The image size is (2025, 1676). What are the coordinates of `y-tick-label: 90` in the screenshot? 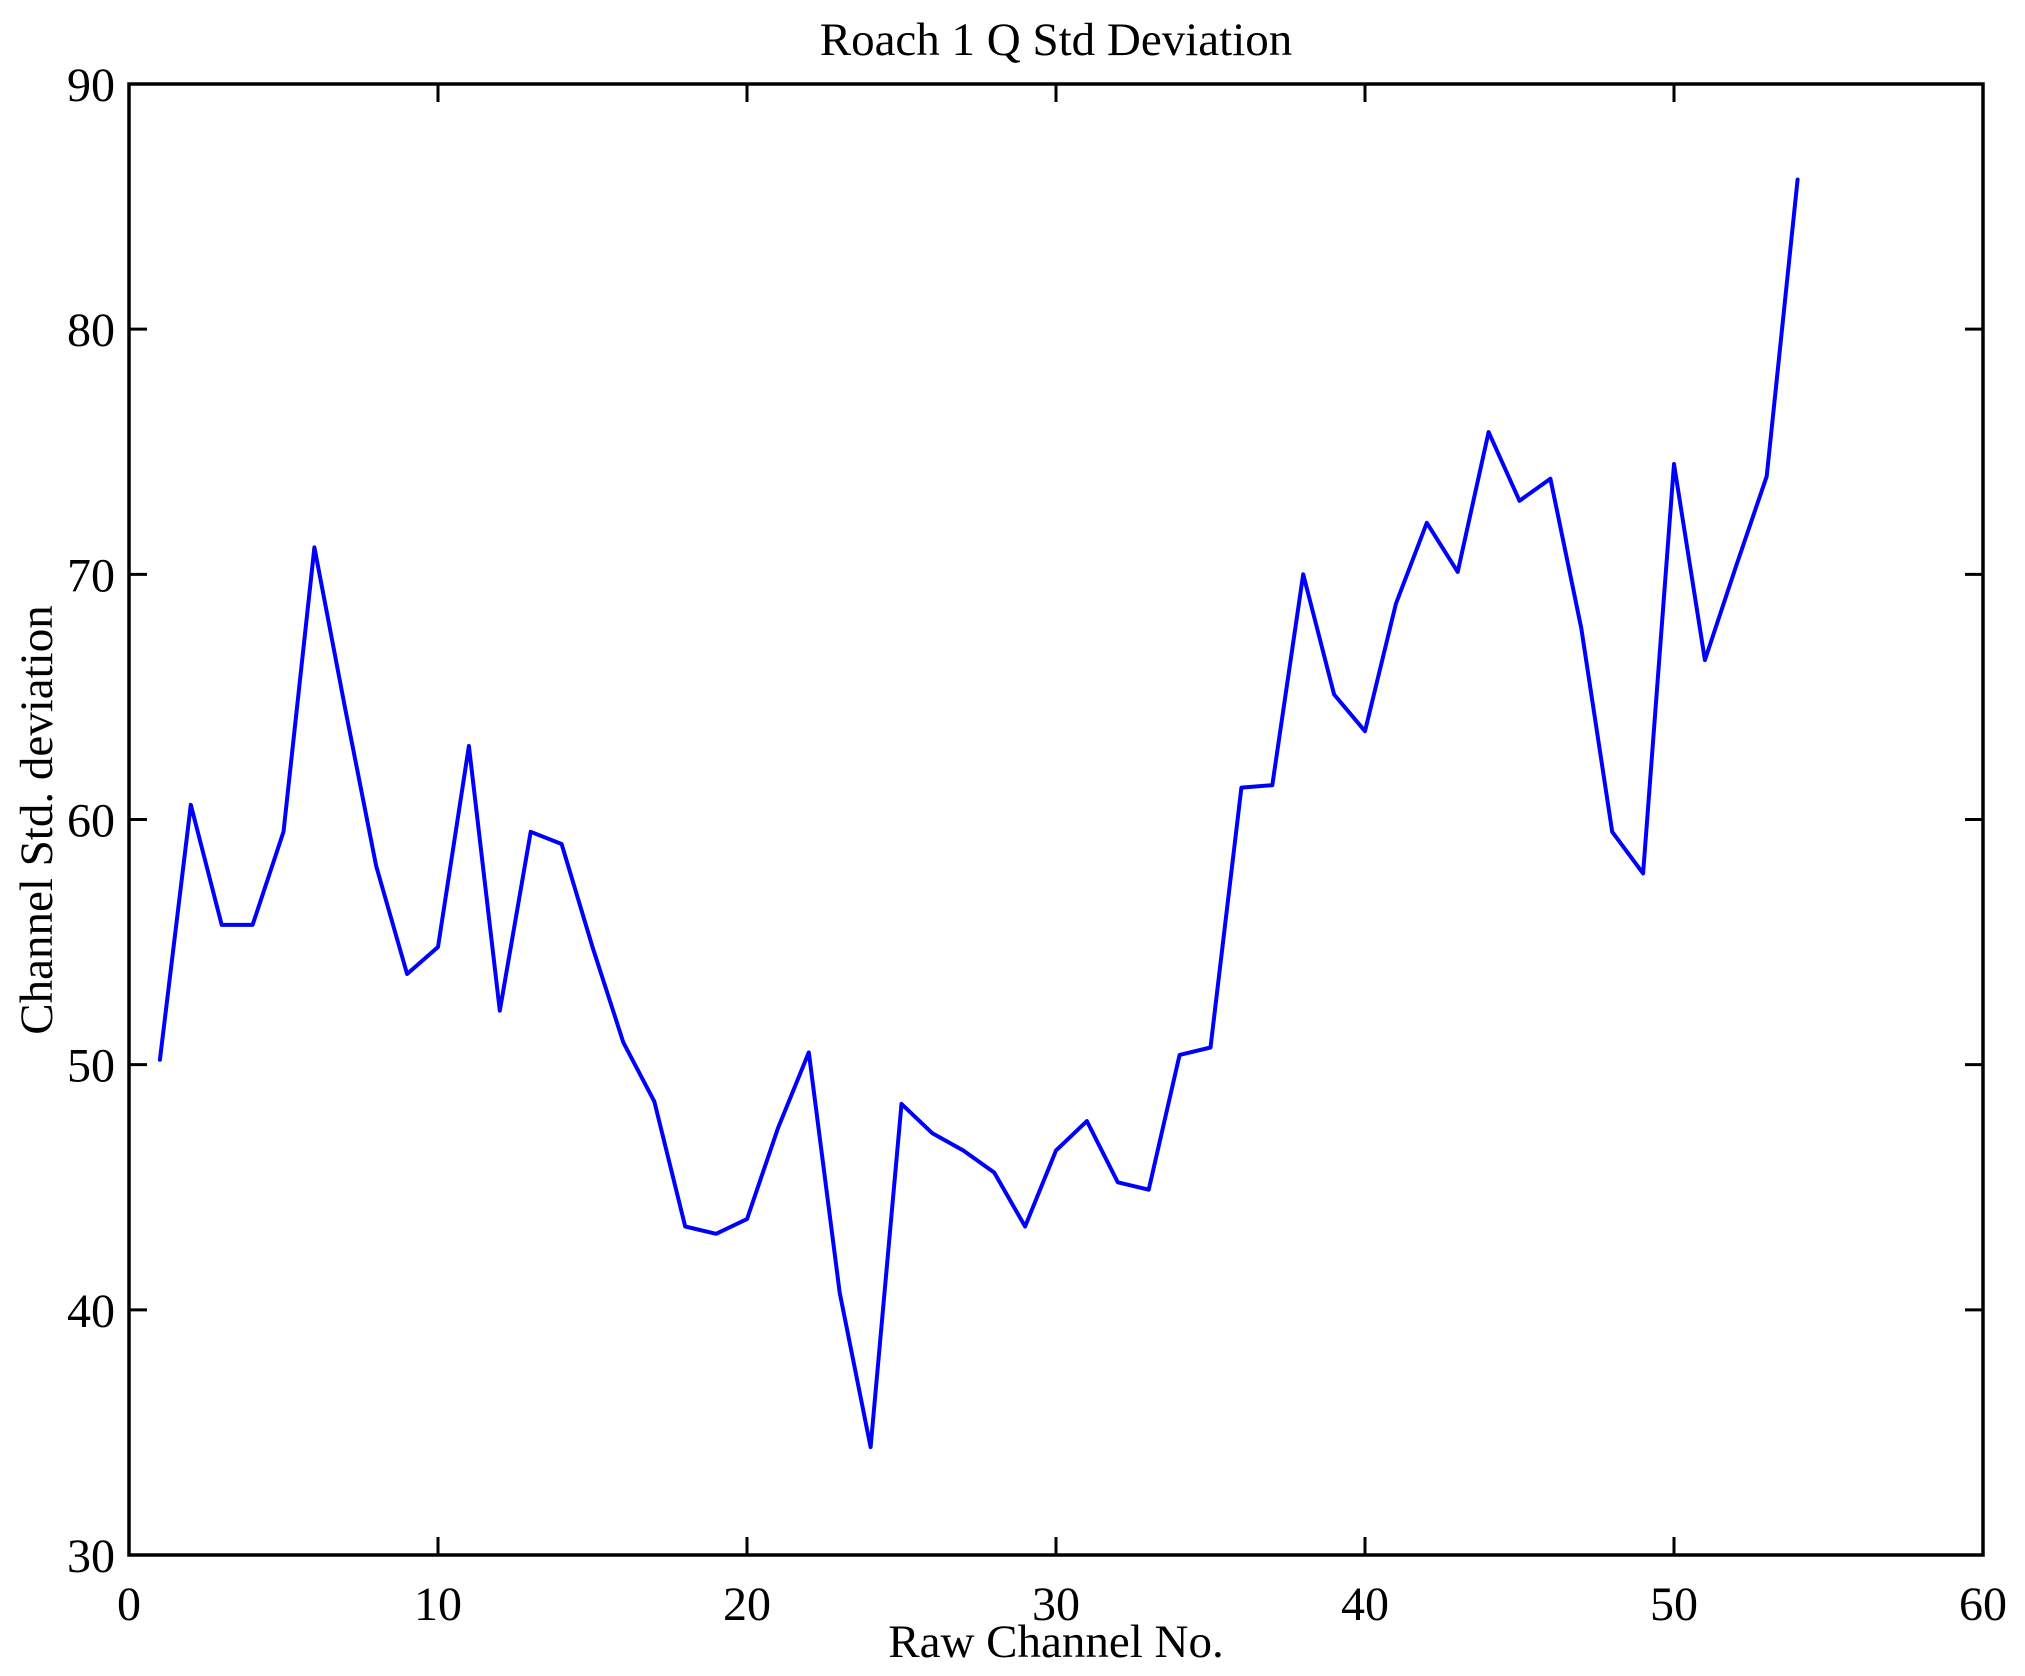 It's located at (91, 85).